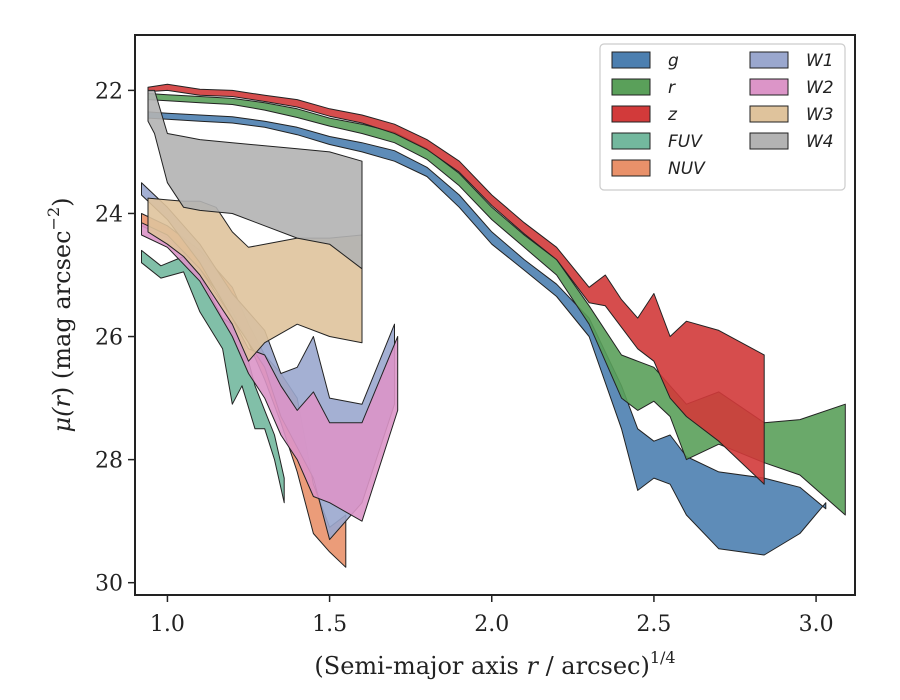 This screenshot has width=900, height=700. Describe the element at coordinates (109, 461) in the screenshot. I see `y-tick-label: 28` at that location.